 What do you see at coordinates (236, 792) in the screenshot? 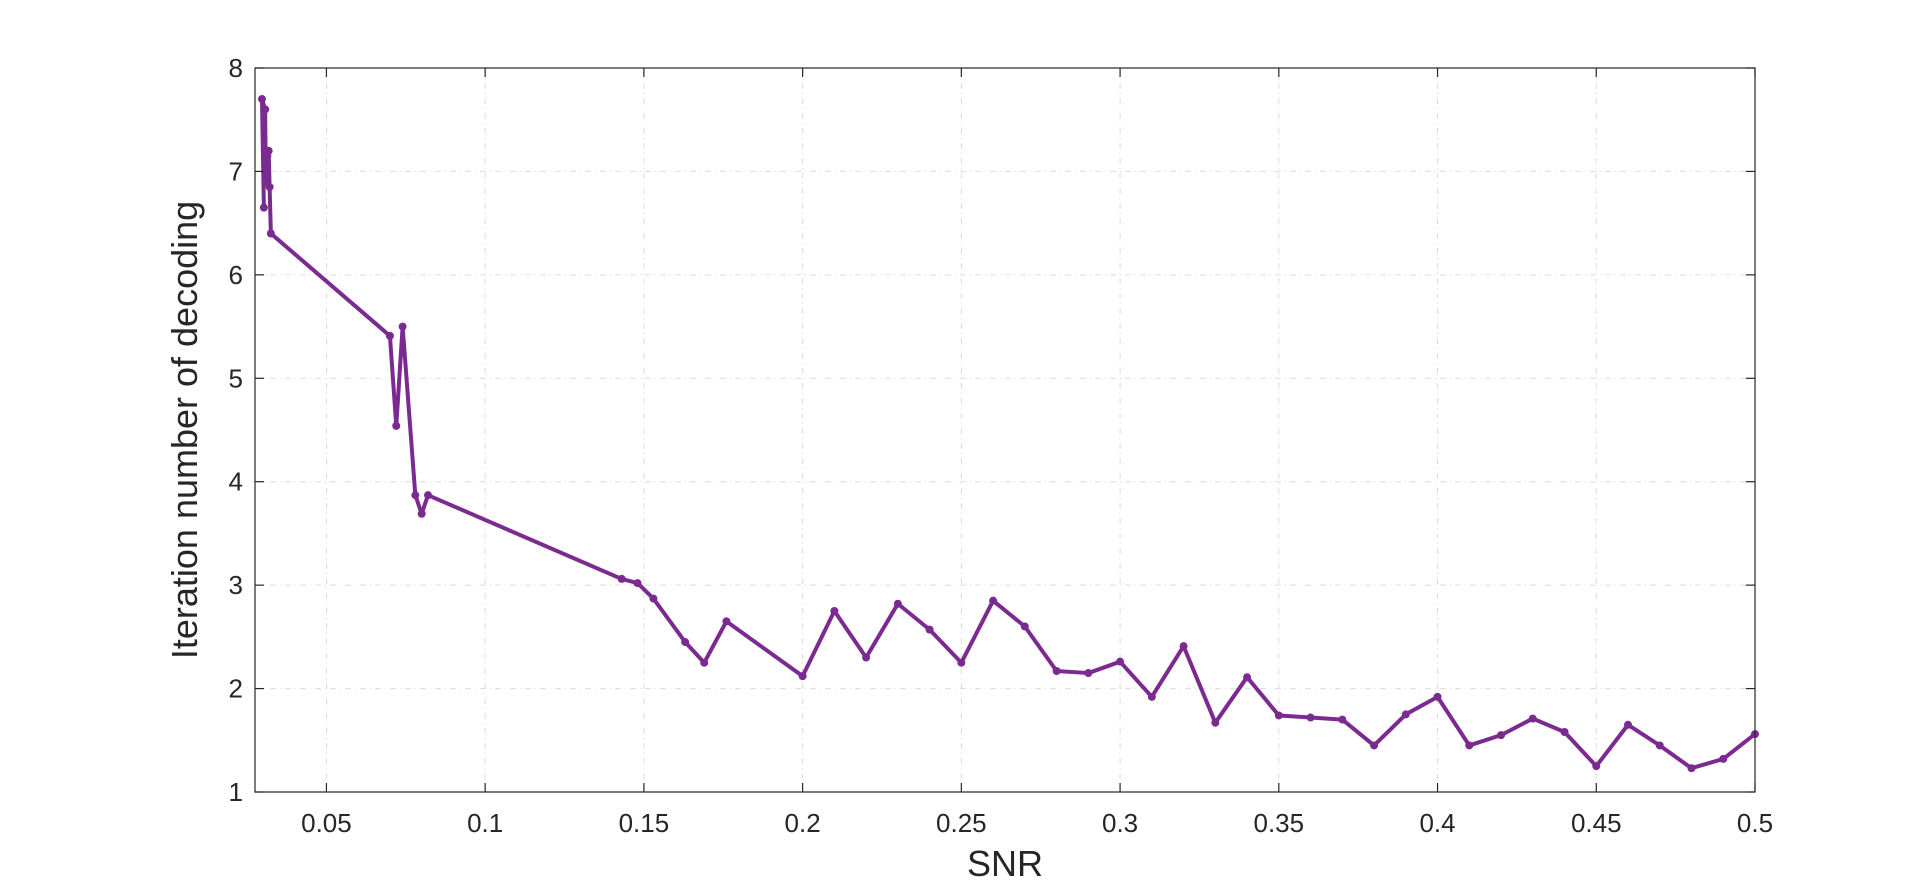
I see `y-tick-label: 1` at bounding box center [236, 792].